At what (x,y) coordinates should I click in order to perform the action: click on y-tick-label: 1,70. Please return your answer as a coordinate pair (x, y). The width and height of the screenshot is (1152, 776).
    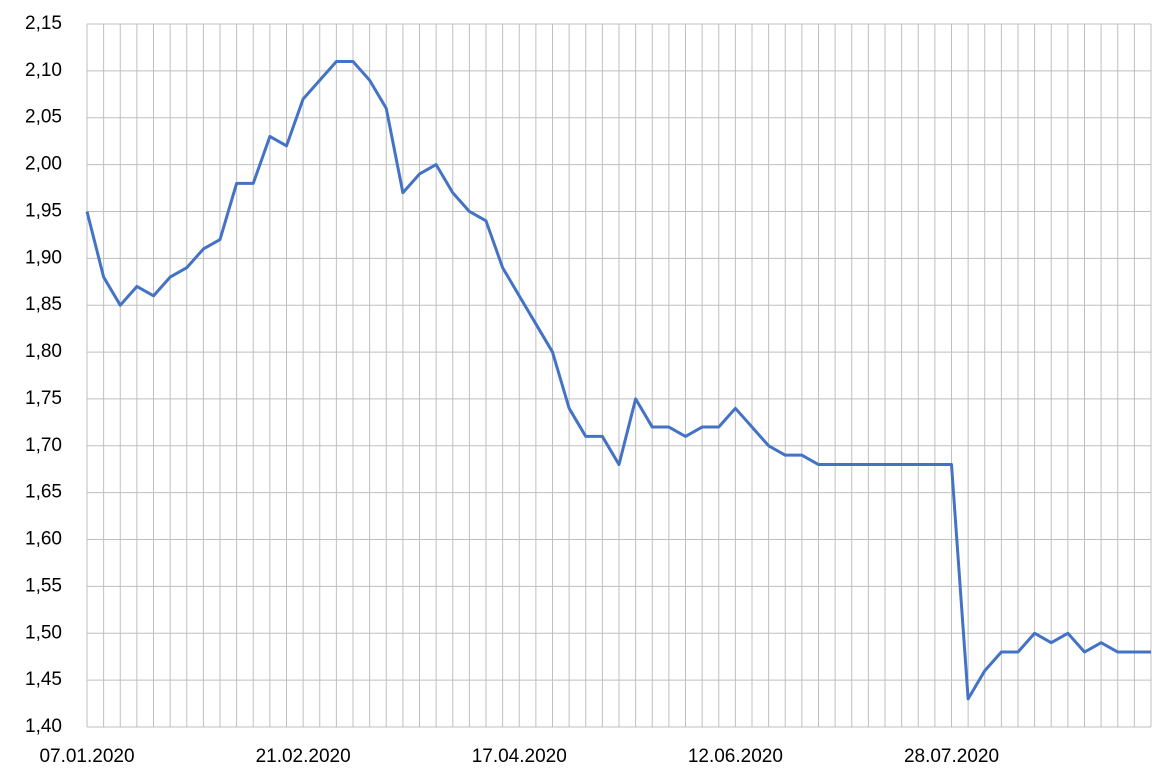
    Looking at the image, I should click on (43, 445).